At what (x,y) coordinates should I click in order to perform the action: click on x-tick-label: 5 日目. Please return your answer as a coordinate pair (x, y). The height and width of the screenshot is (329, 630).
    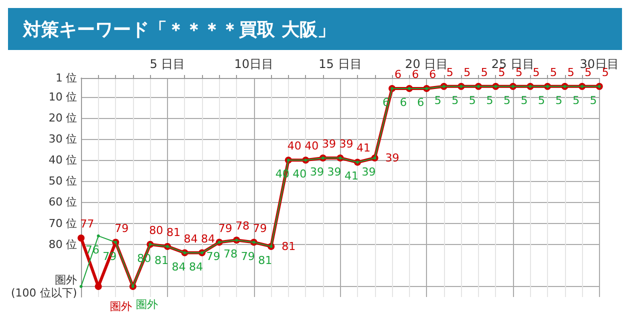
    Looking at the image, I should click on (168, 64).